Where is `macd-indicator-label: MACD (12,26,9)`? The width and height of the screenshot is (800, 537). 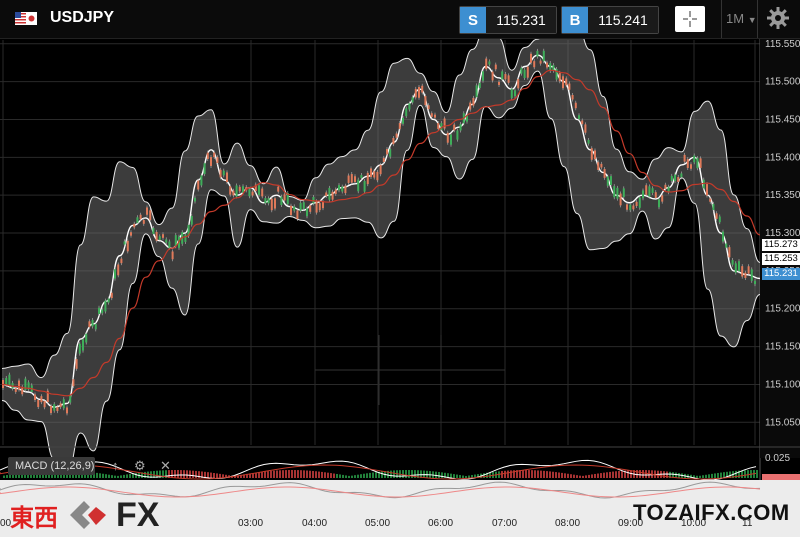
macd-indicator-label: MACD (12,26,9) is located at coordinates (51, 466).